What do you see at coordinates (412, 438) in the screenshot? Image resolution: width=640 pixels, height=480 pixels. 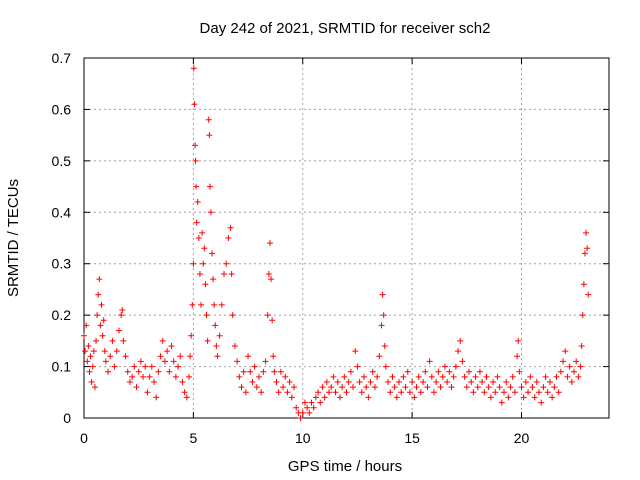 I see `x-tick-label: 15` at bounding box center [412, 438].